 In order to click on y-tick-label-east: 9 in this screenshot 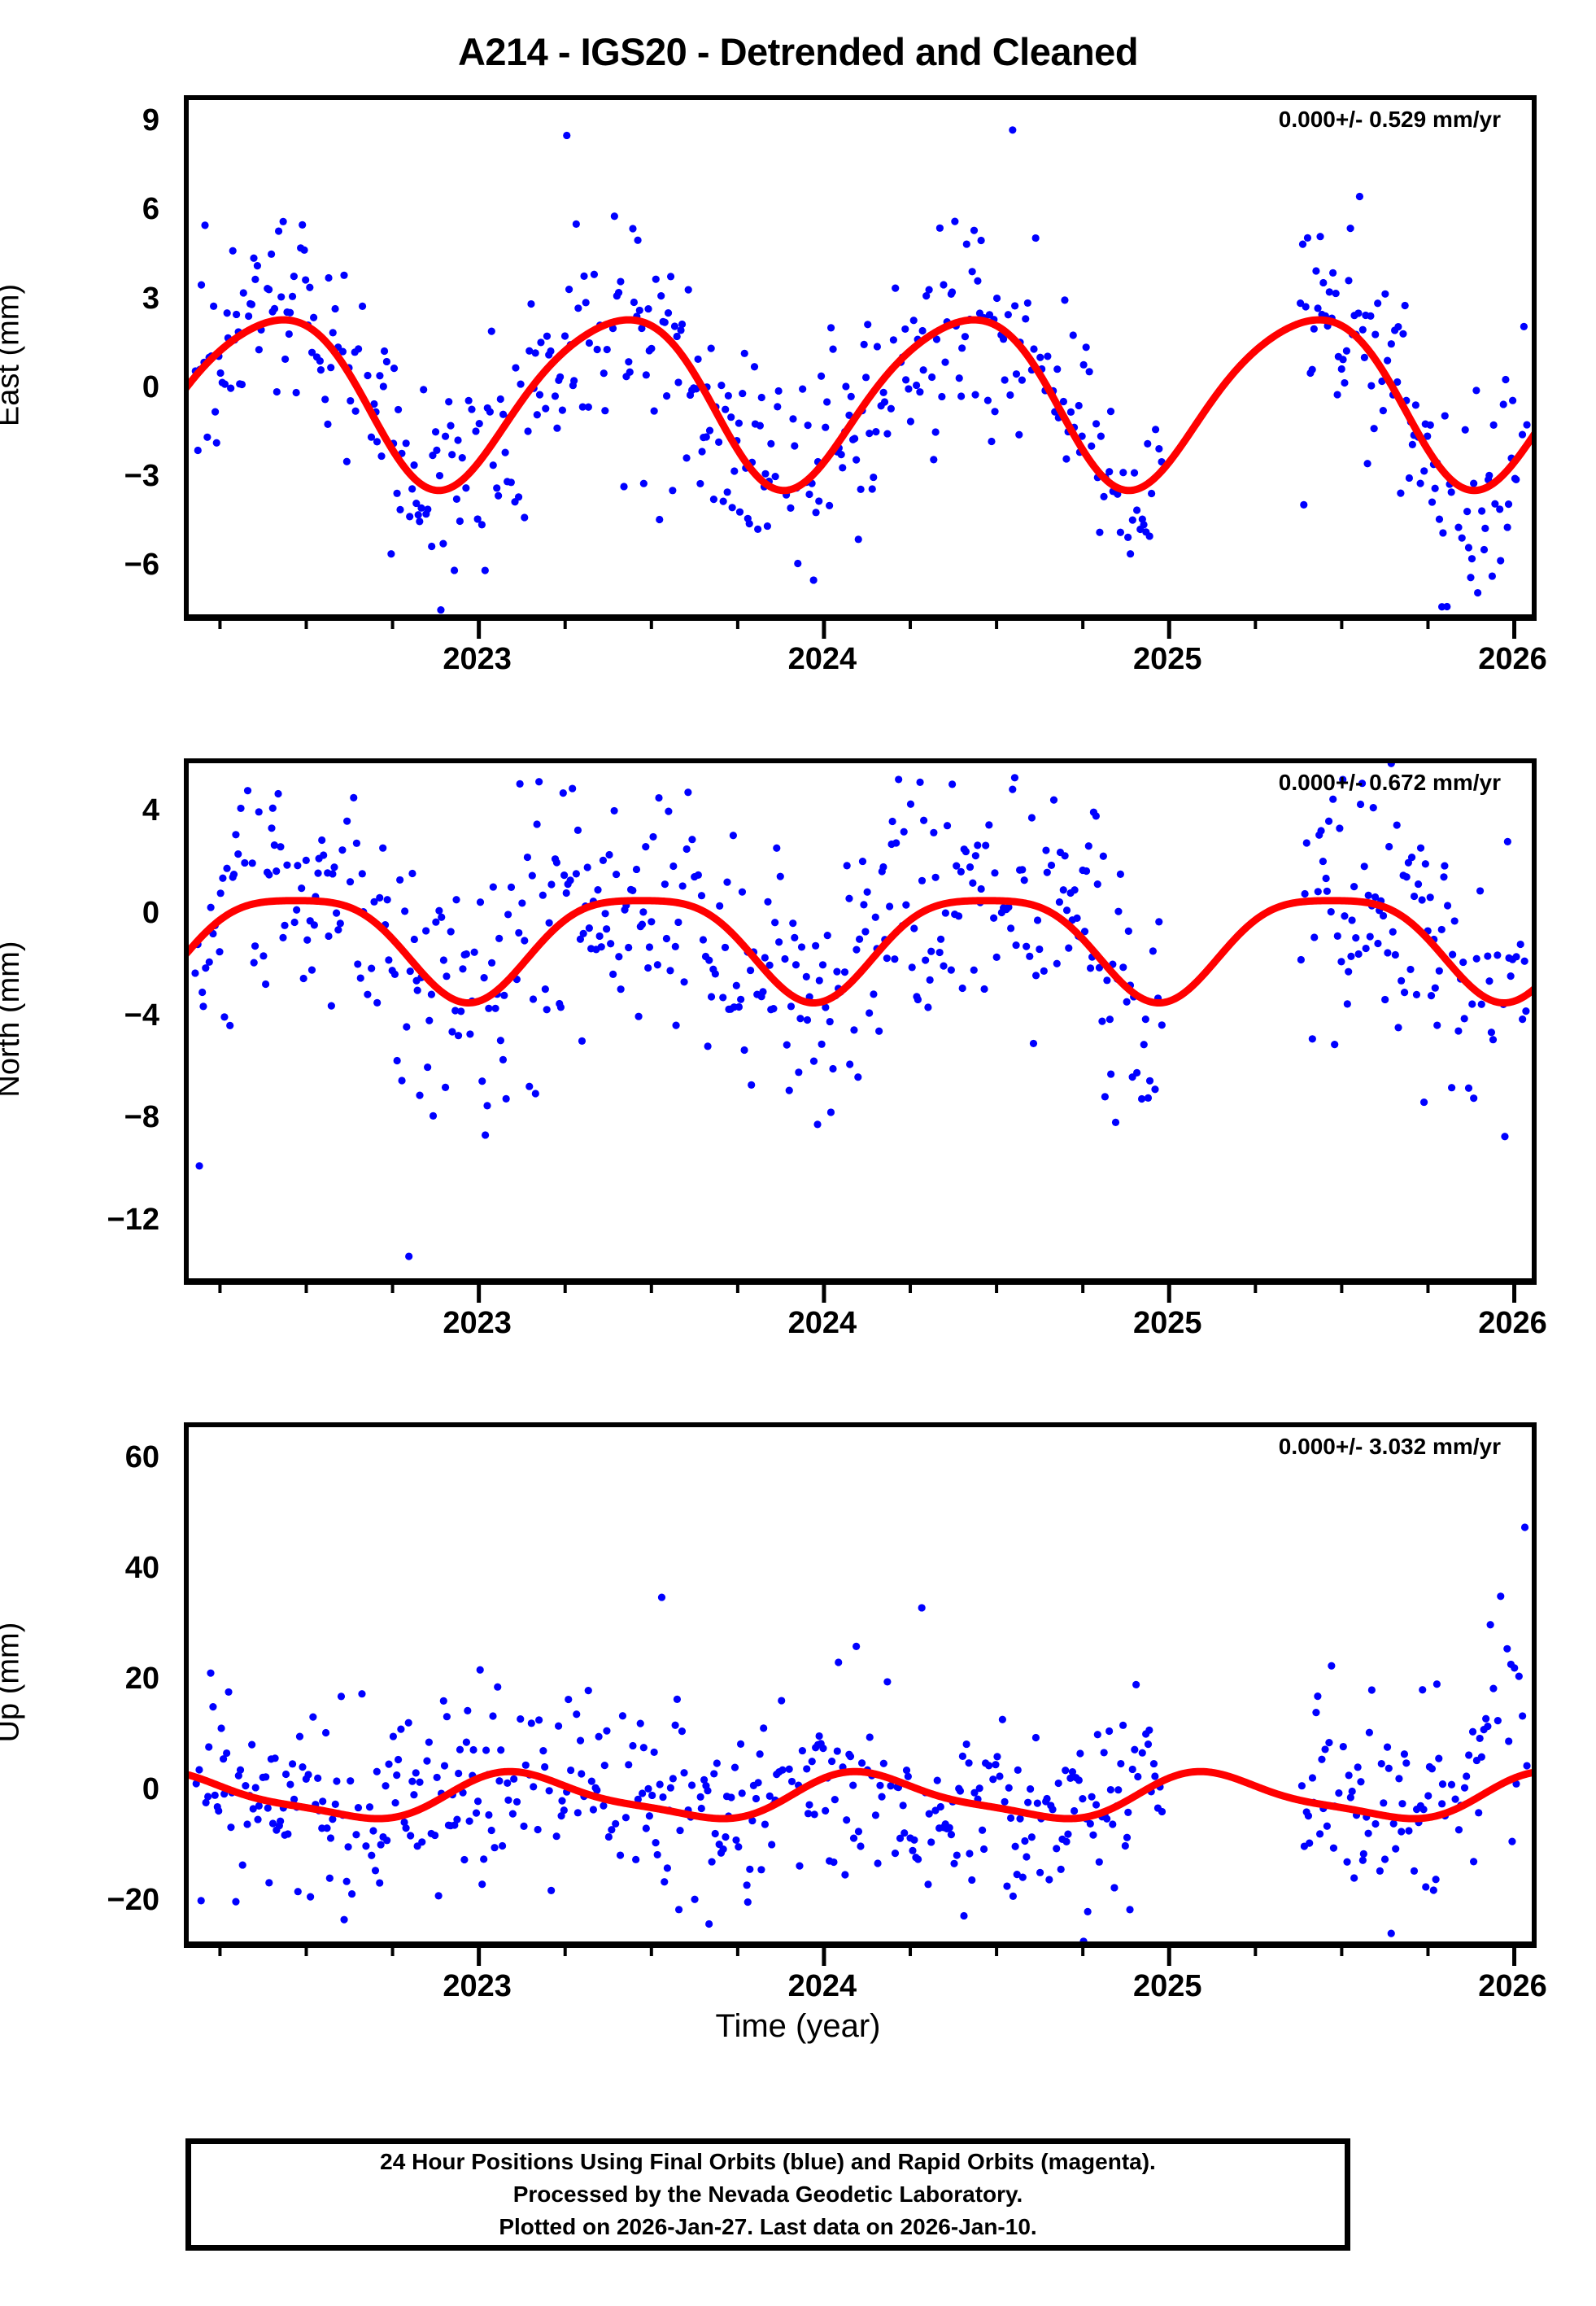, I will do `click(150, 120)`.